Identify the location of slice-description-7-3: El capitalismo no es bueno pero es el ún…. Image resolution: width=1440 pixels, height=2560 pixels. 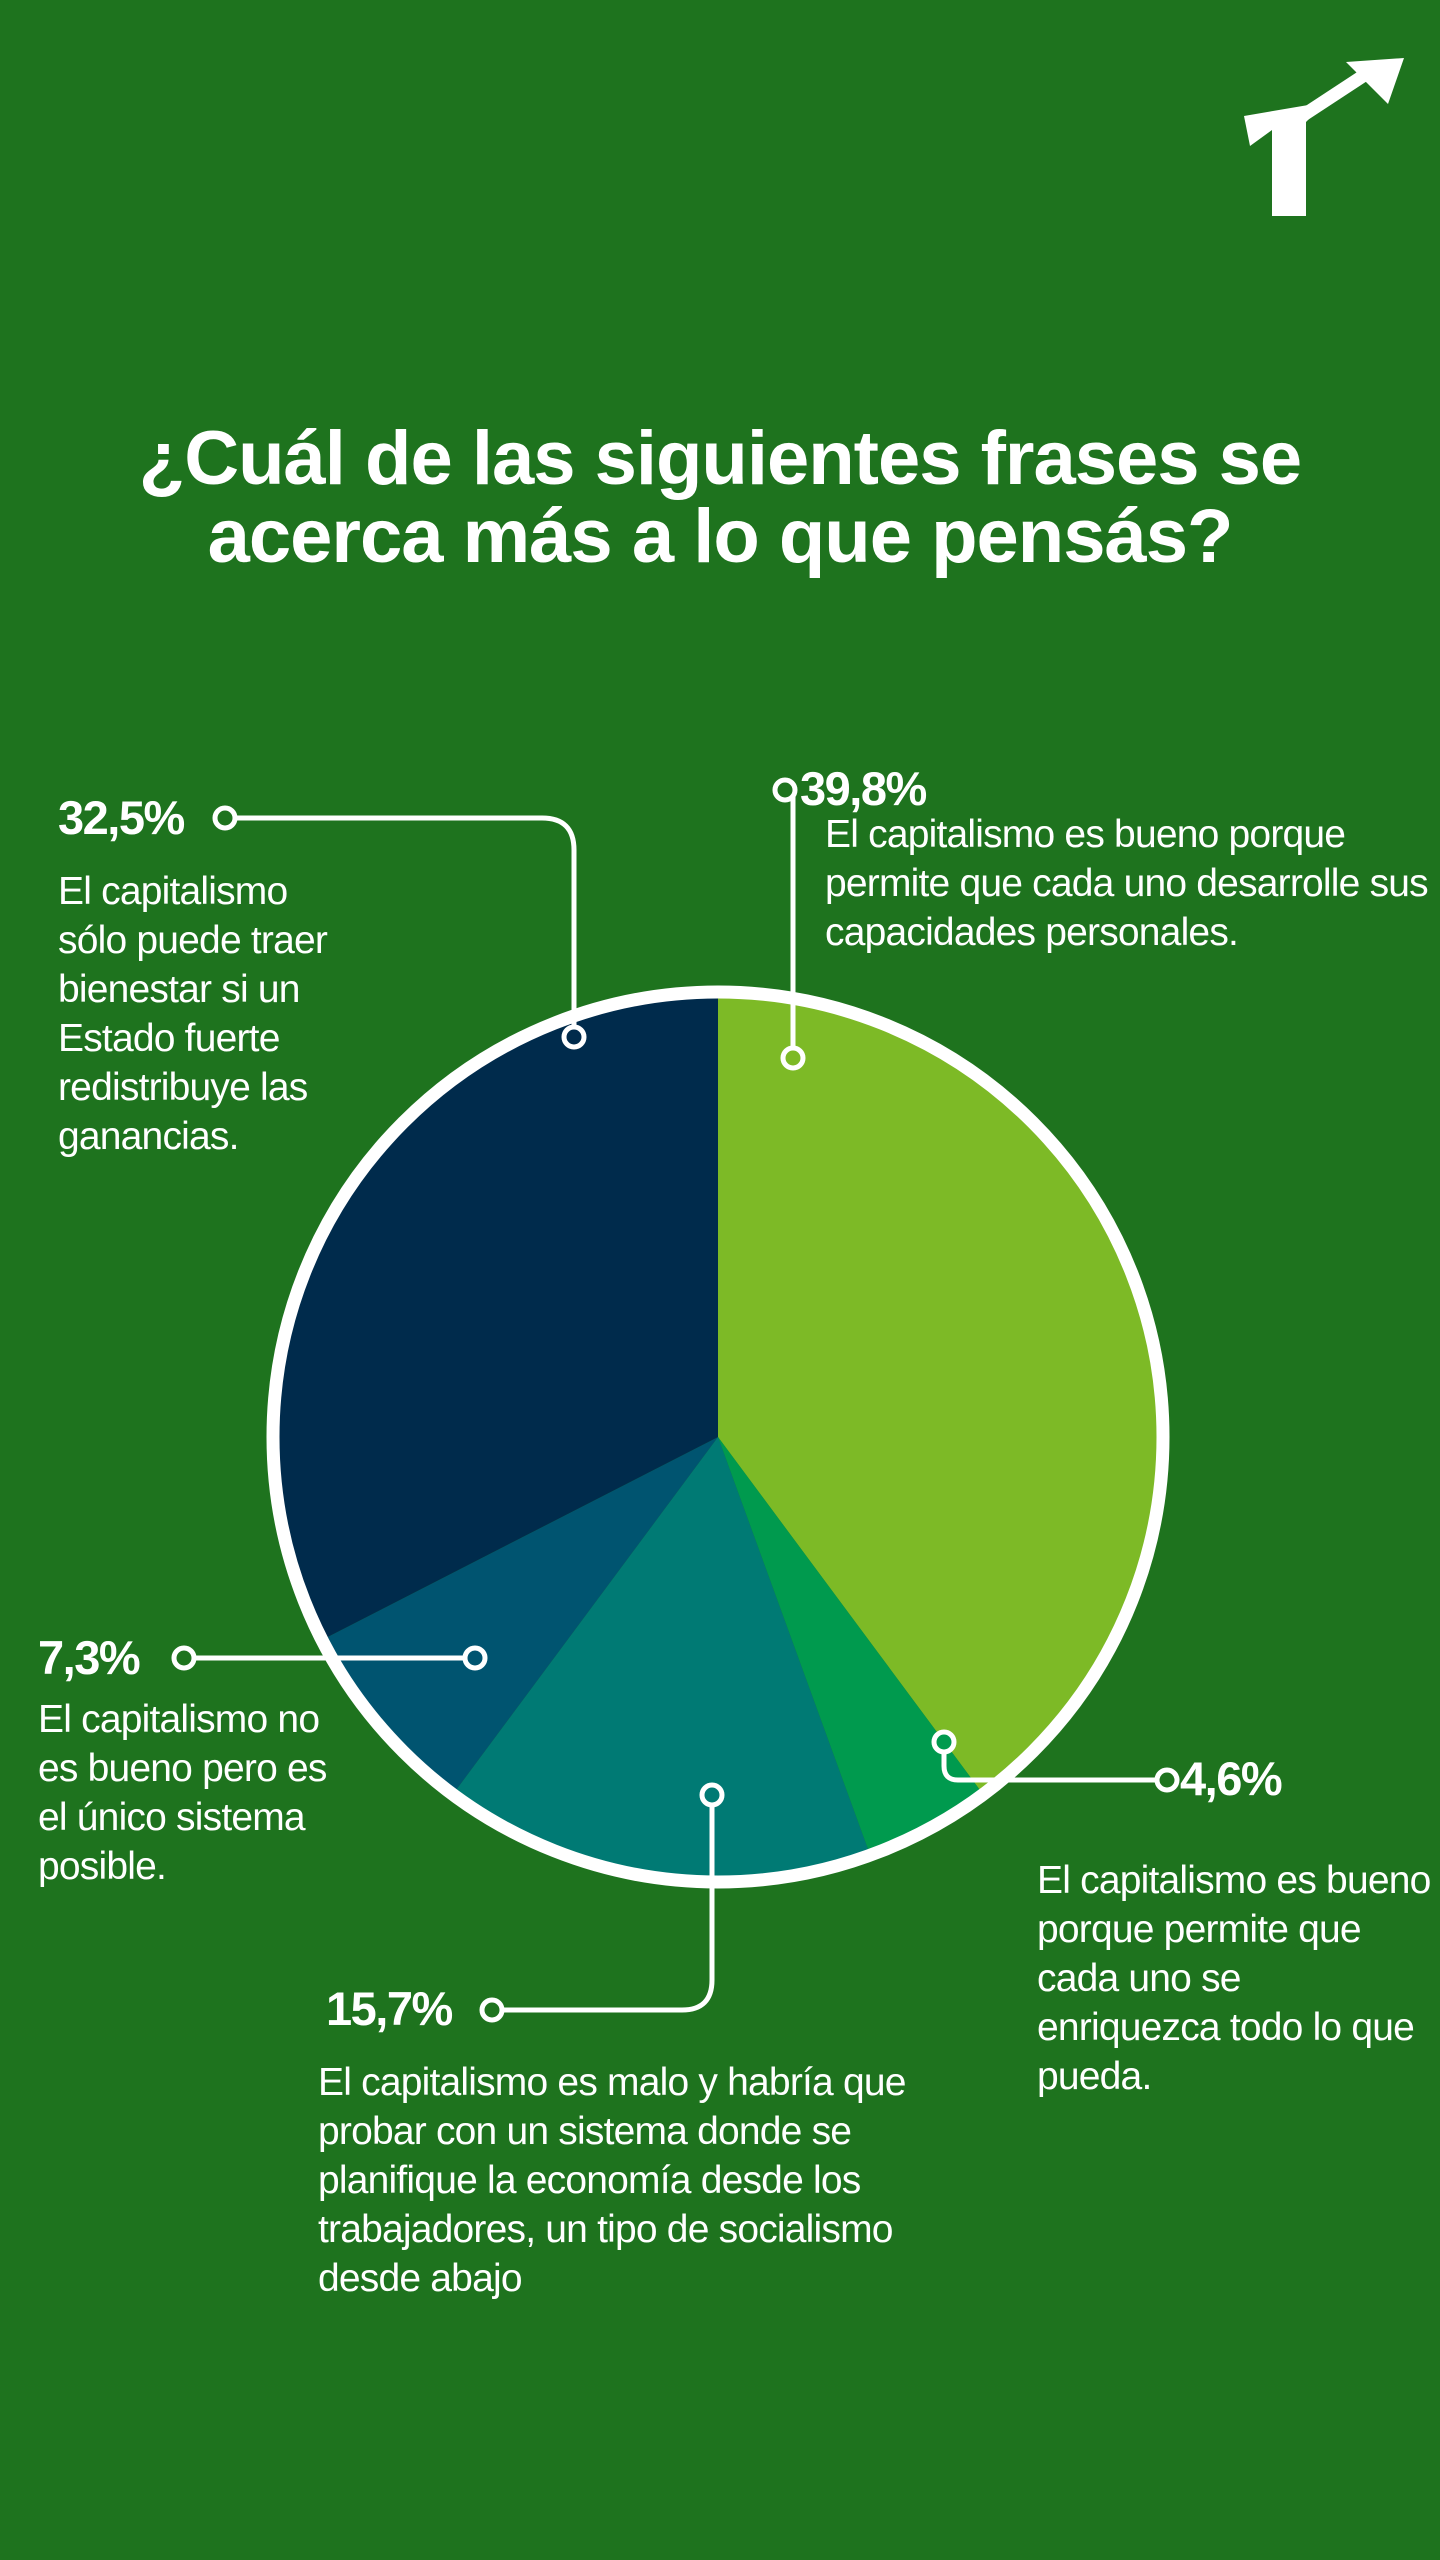
(182, 1793).